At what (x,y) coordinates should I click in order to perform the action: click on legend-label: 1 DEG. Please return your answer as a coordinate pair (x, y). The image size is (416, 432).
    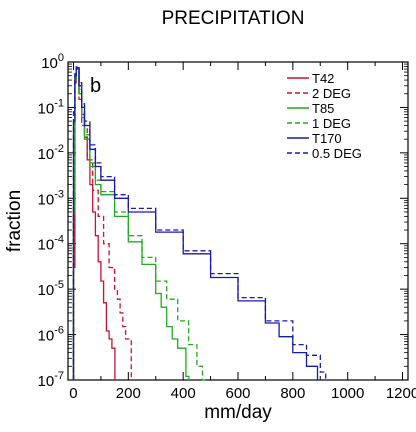
    Looking at the image, I should click on (331, 123).